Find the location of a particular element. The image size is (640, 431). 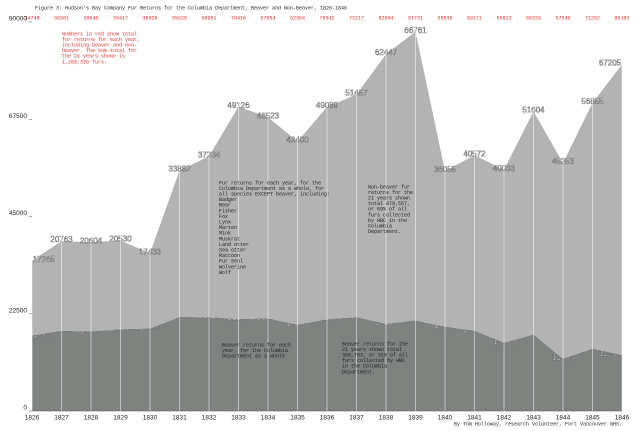

total-label: 67954 is located at coordinates (267, 18).